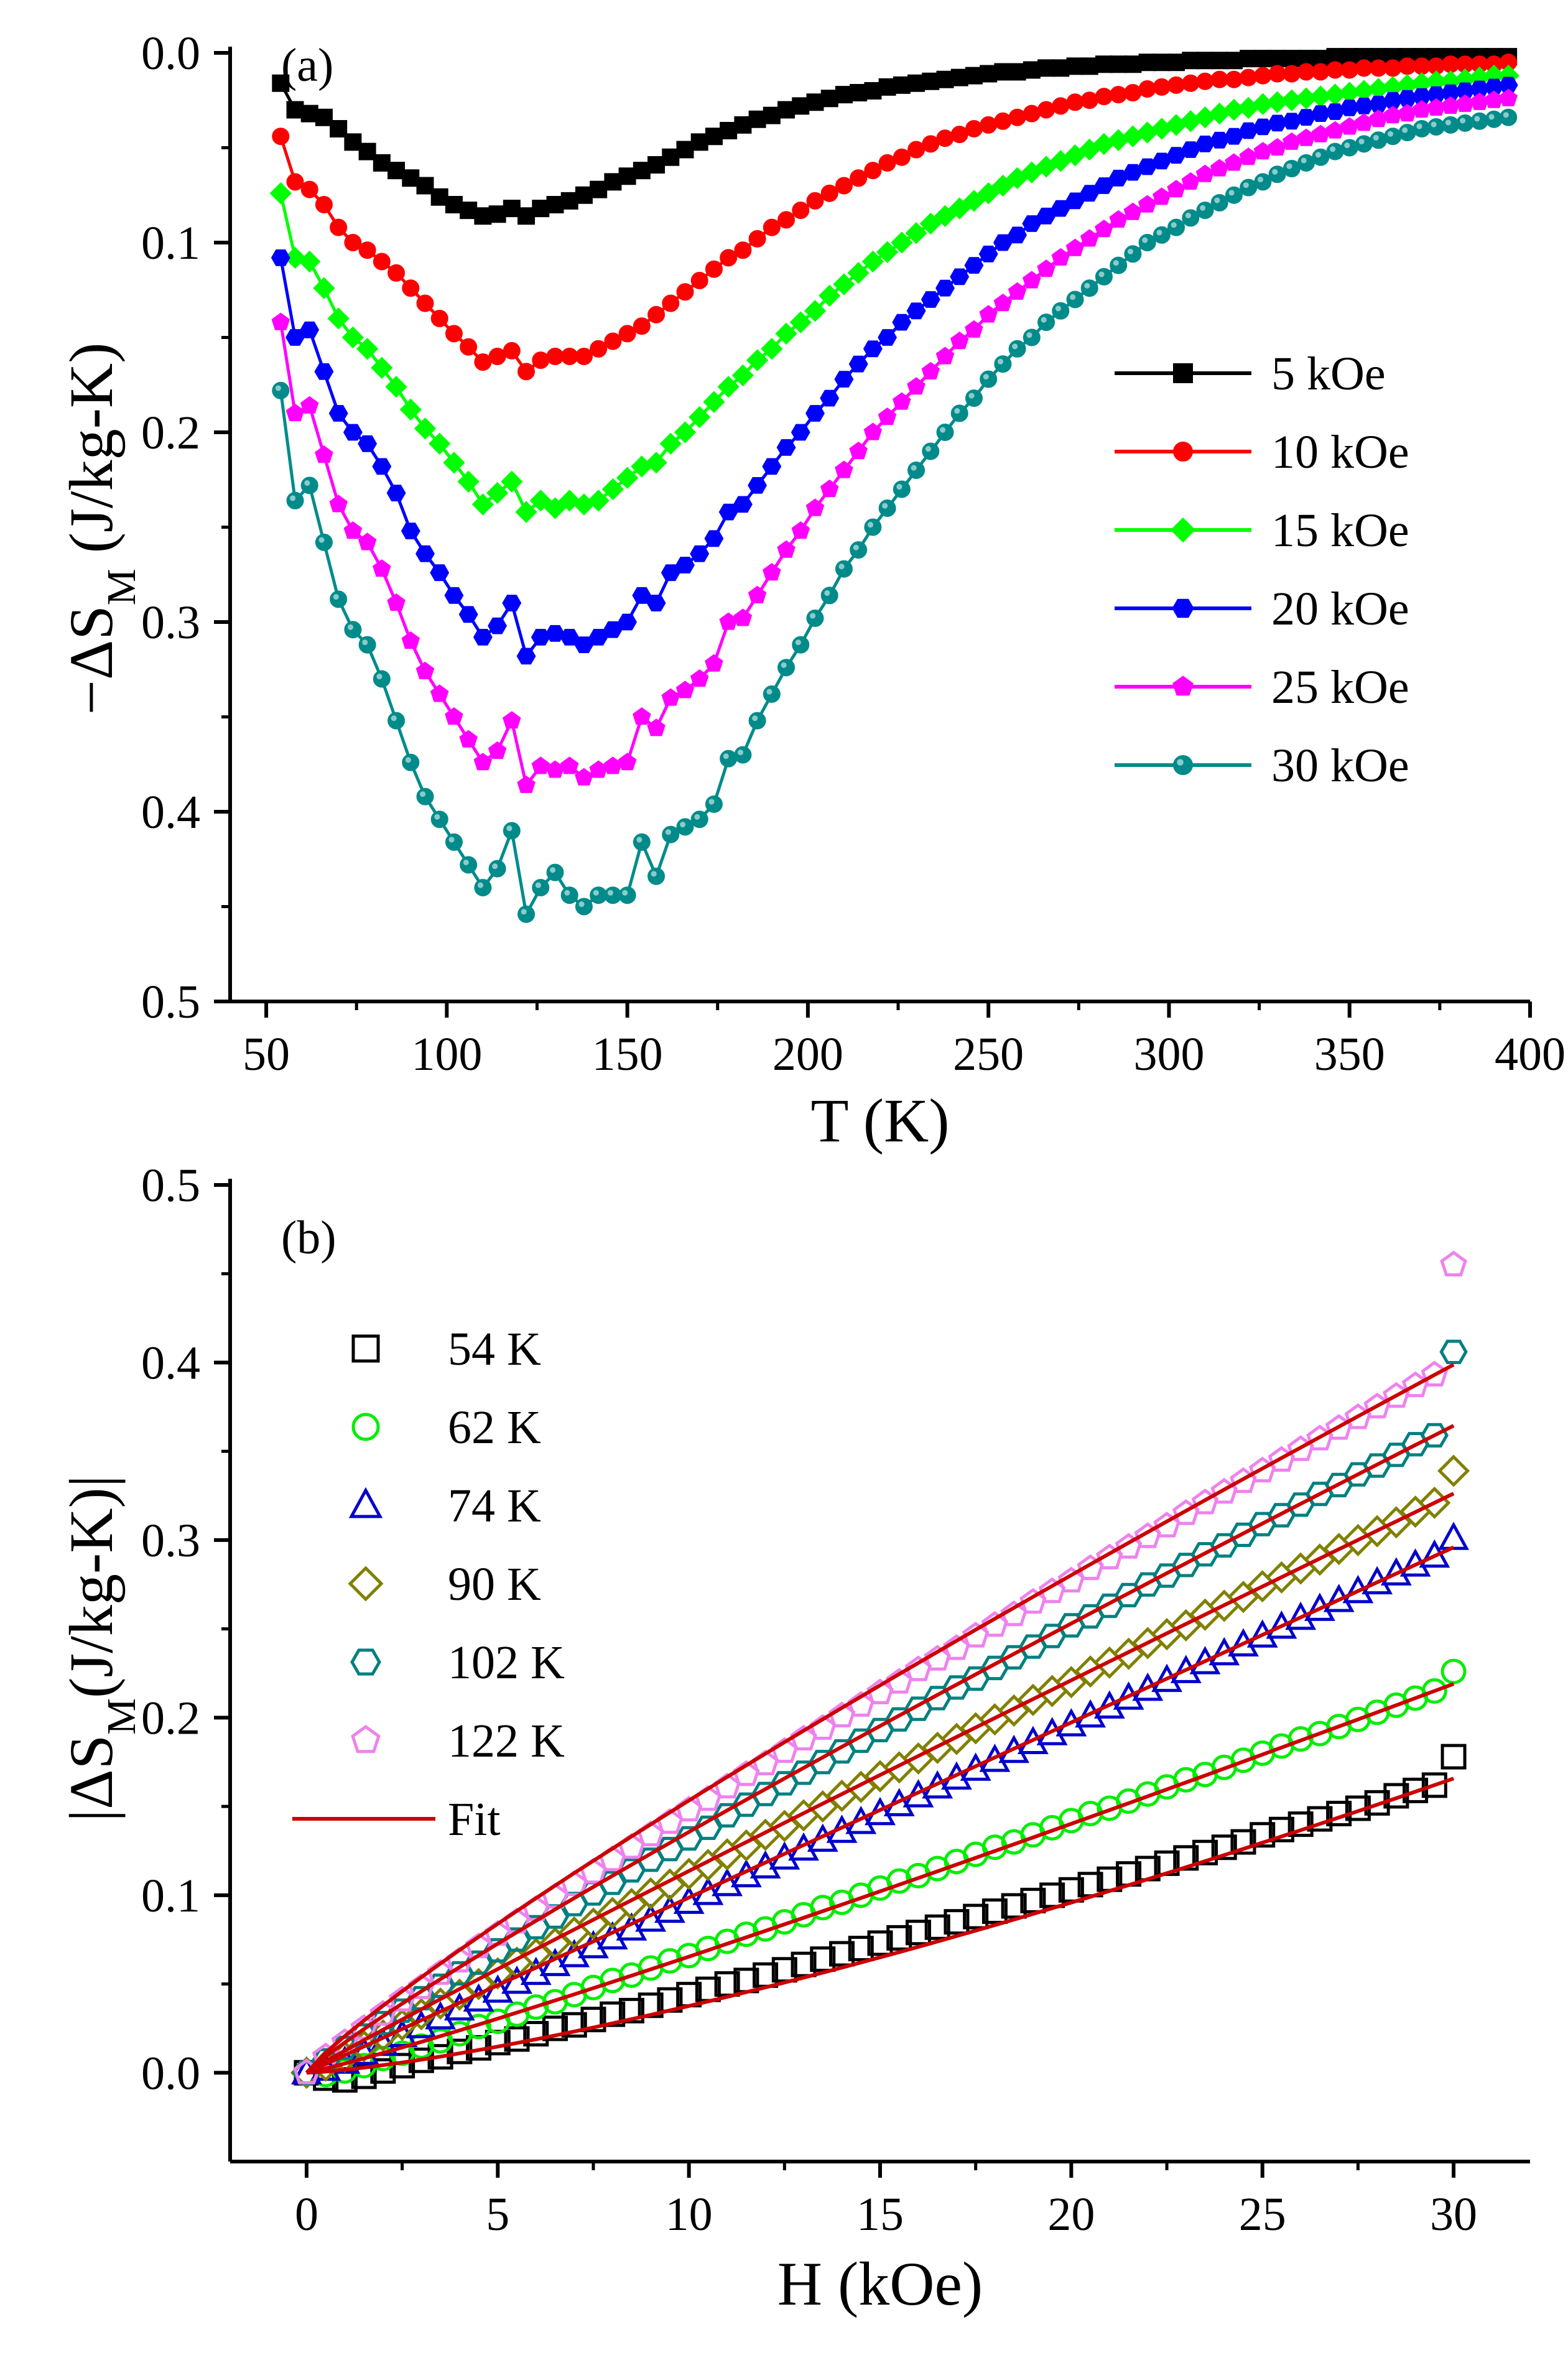  What do you see at coordinates (494, 1349) in the screenshot?
I see `legend-label: 54 K` at bounding box center [494, 1349].